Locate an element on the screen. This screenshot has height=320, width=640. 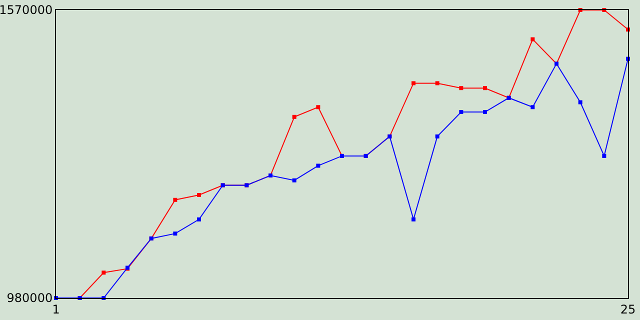
y-tick-label: 1570000 is located at coordinates (26, 10).